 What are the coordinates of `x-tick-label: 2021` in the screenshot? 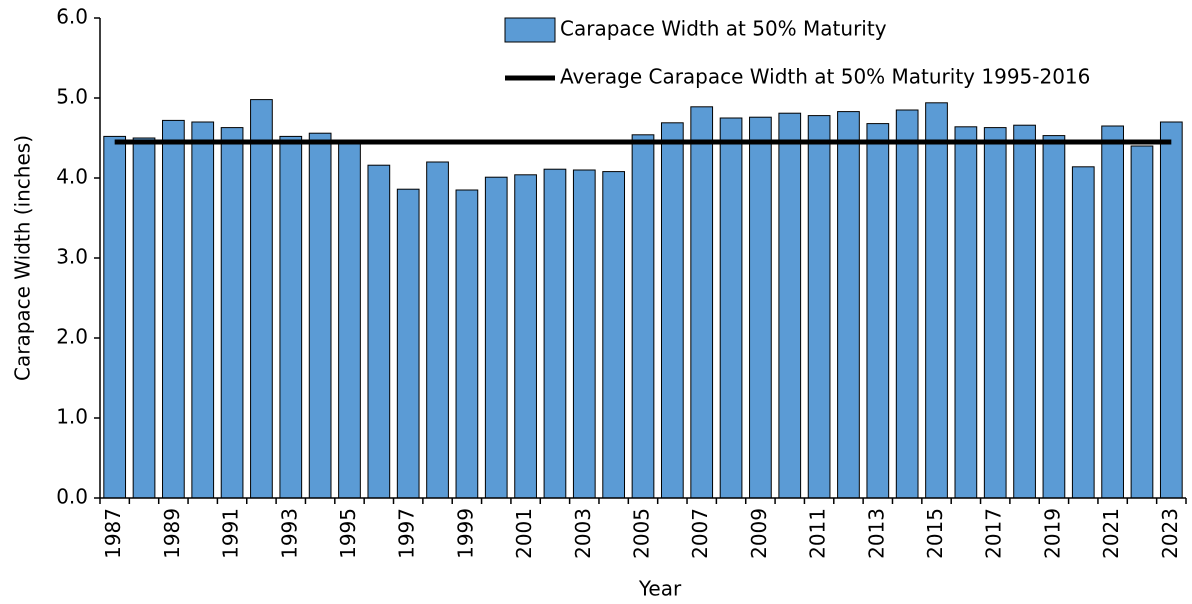 It's located at (1111, 533).